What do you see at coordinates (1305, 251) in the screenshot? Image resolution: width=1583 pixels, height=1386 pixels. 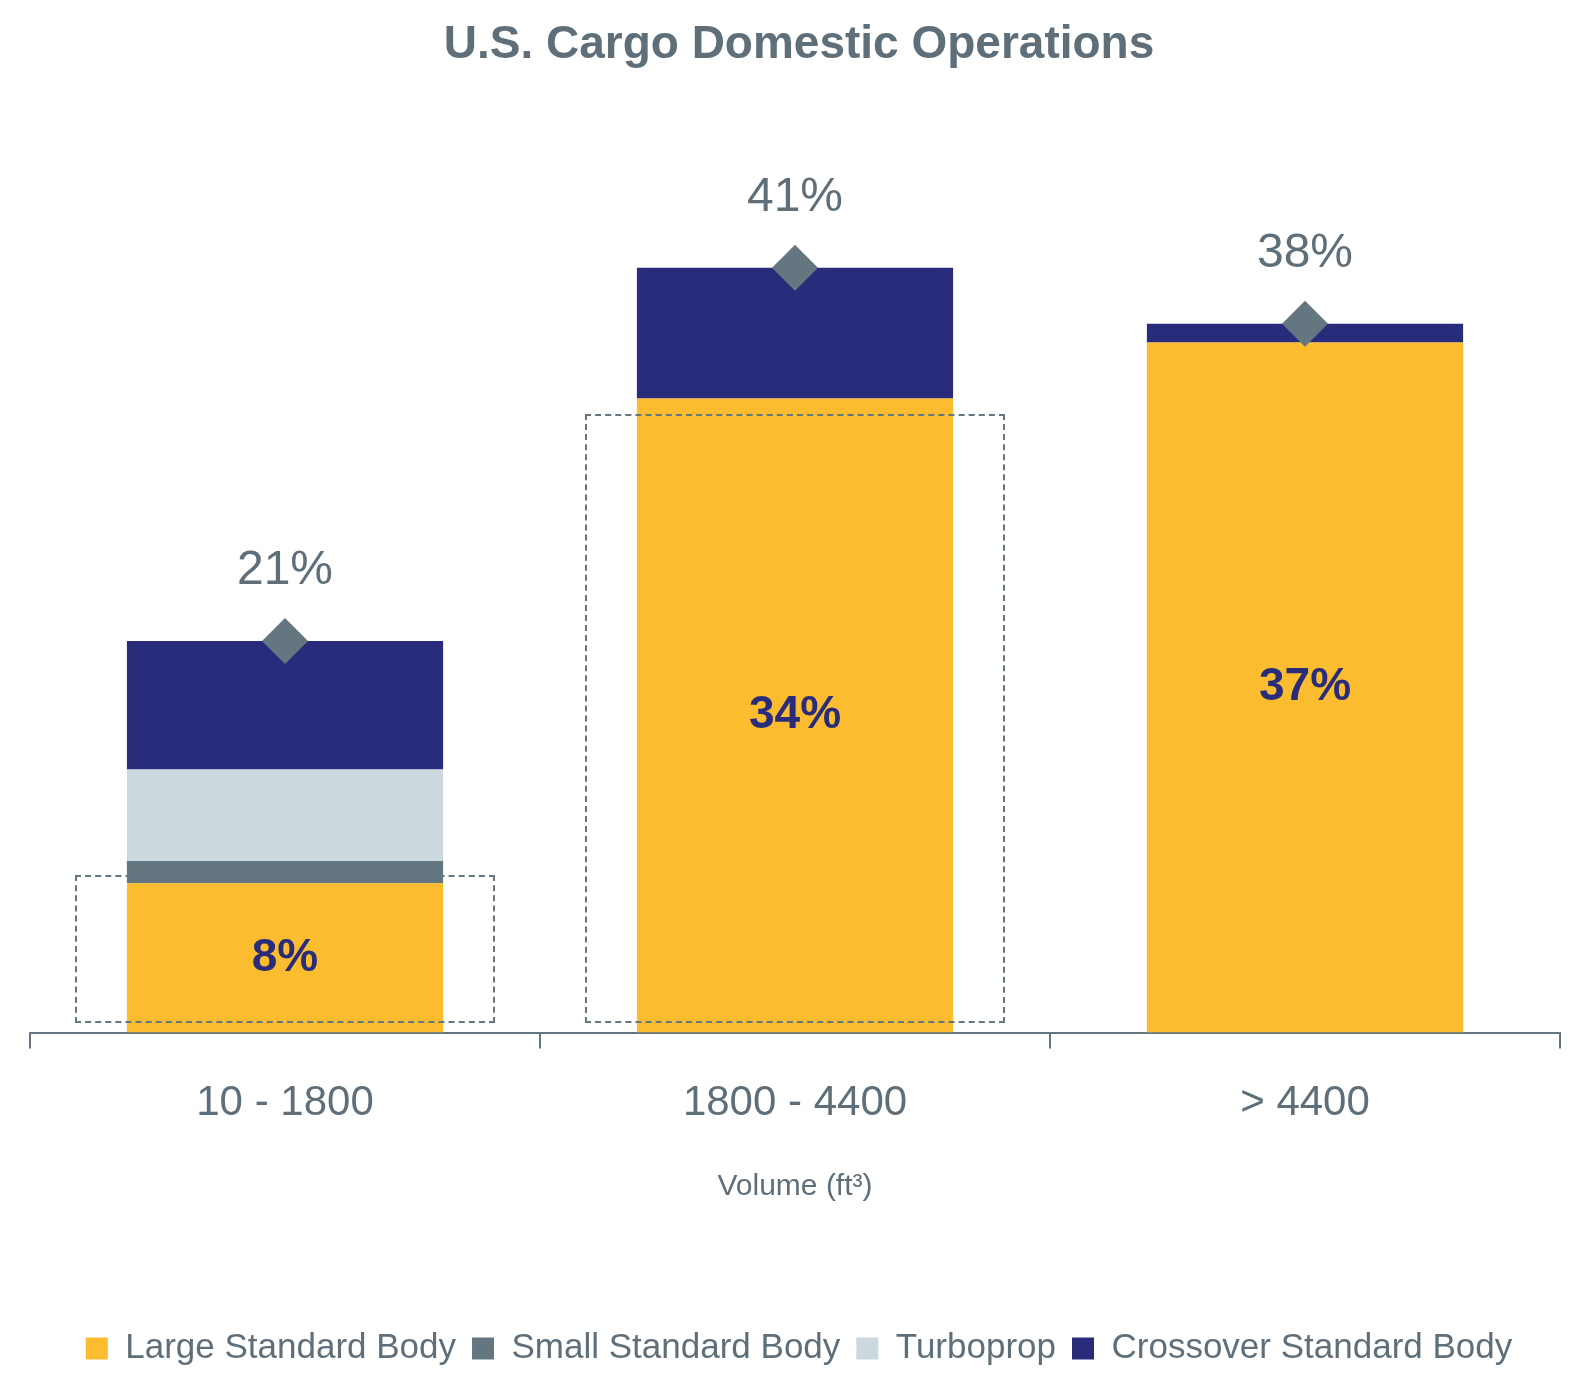 I see `total-label: 38%` at bounding box center [1305, 251].